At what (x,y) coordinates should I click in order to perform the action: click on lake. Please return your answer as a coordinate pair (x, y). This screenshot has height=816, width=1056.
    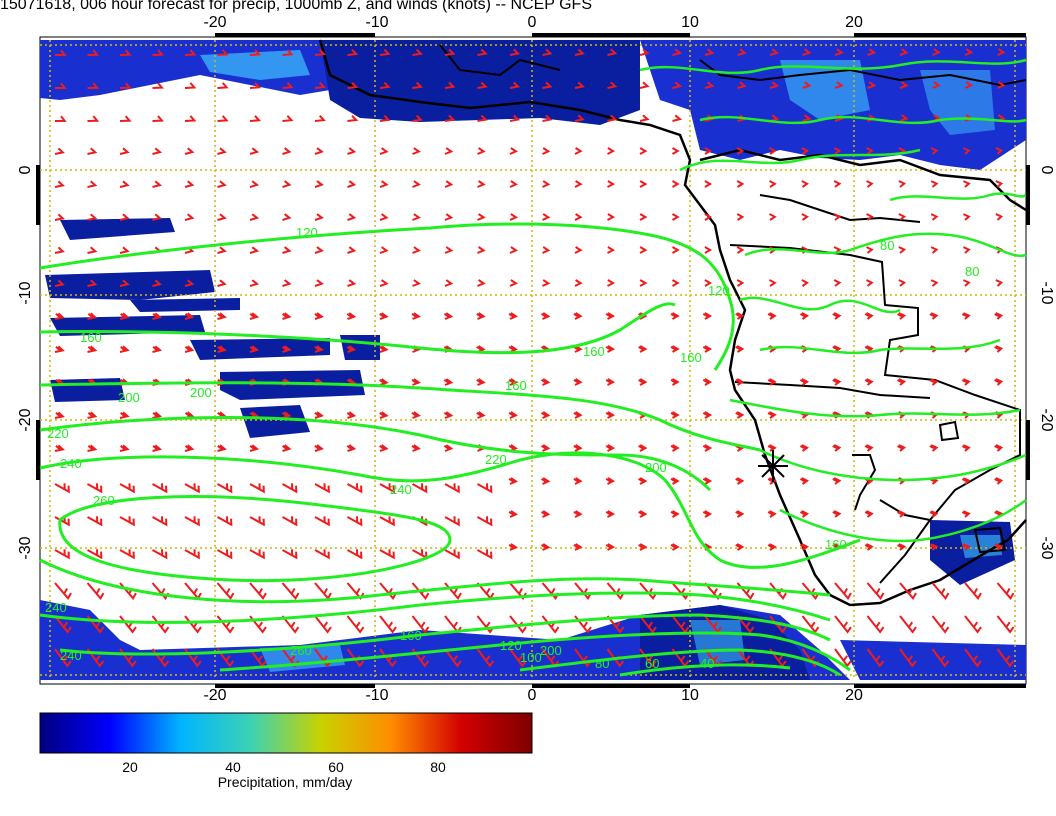
    Looking at the image, I should click on (949, 431).